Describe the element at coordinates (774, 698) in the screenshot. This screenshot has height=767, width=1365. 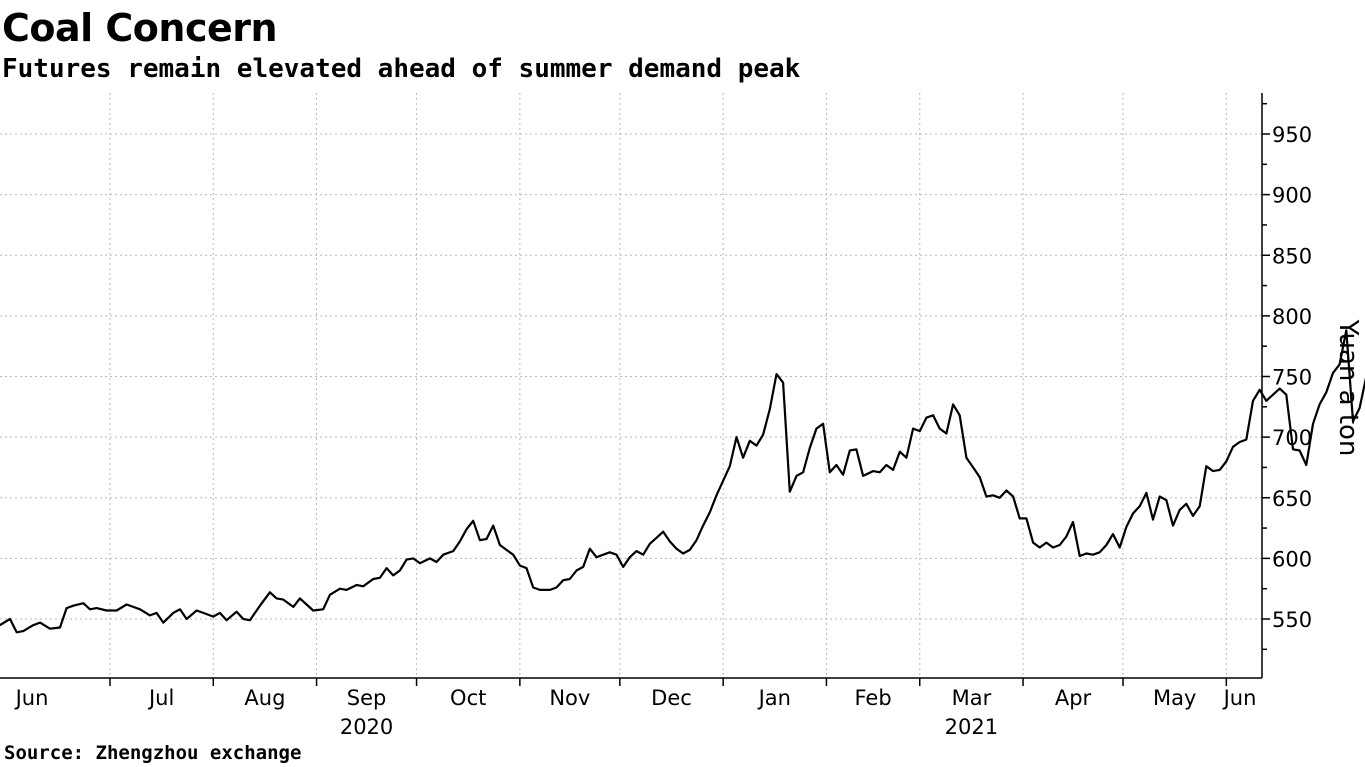
I see `x-tick-label: Jan` at that location.